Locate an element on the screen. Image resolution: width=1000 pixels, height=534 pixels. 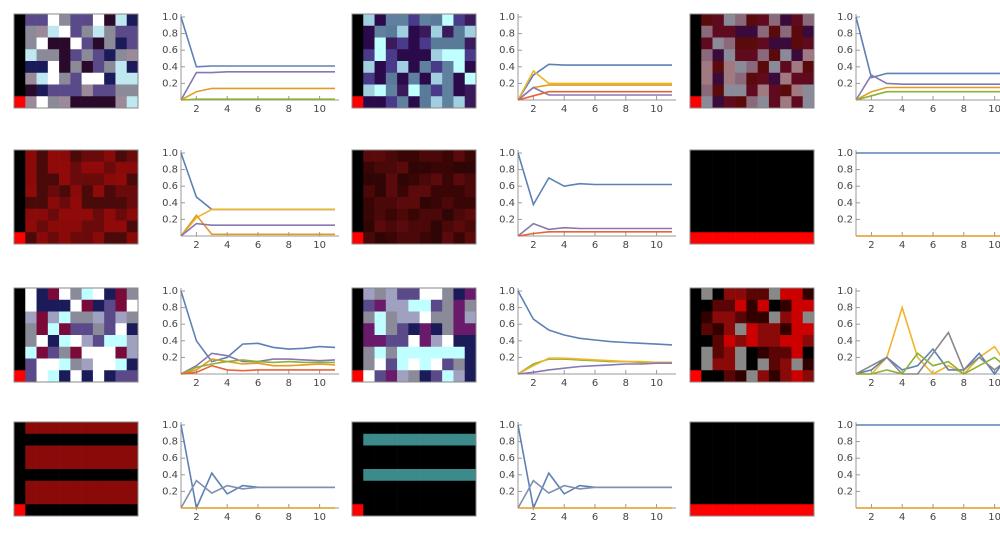
y-tick-label: 0.6 is located at coordinates (845, 50).